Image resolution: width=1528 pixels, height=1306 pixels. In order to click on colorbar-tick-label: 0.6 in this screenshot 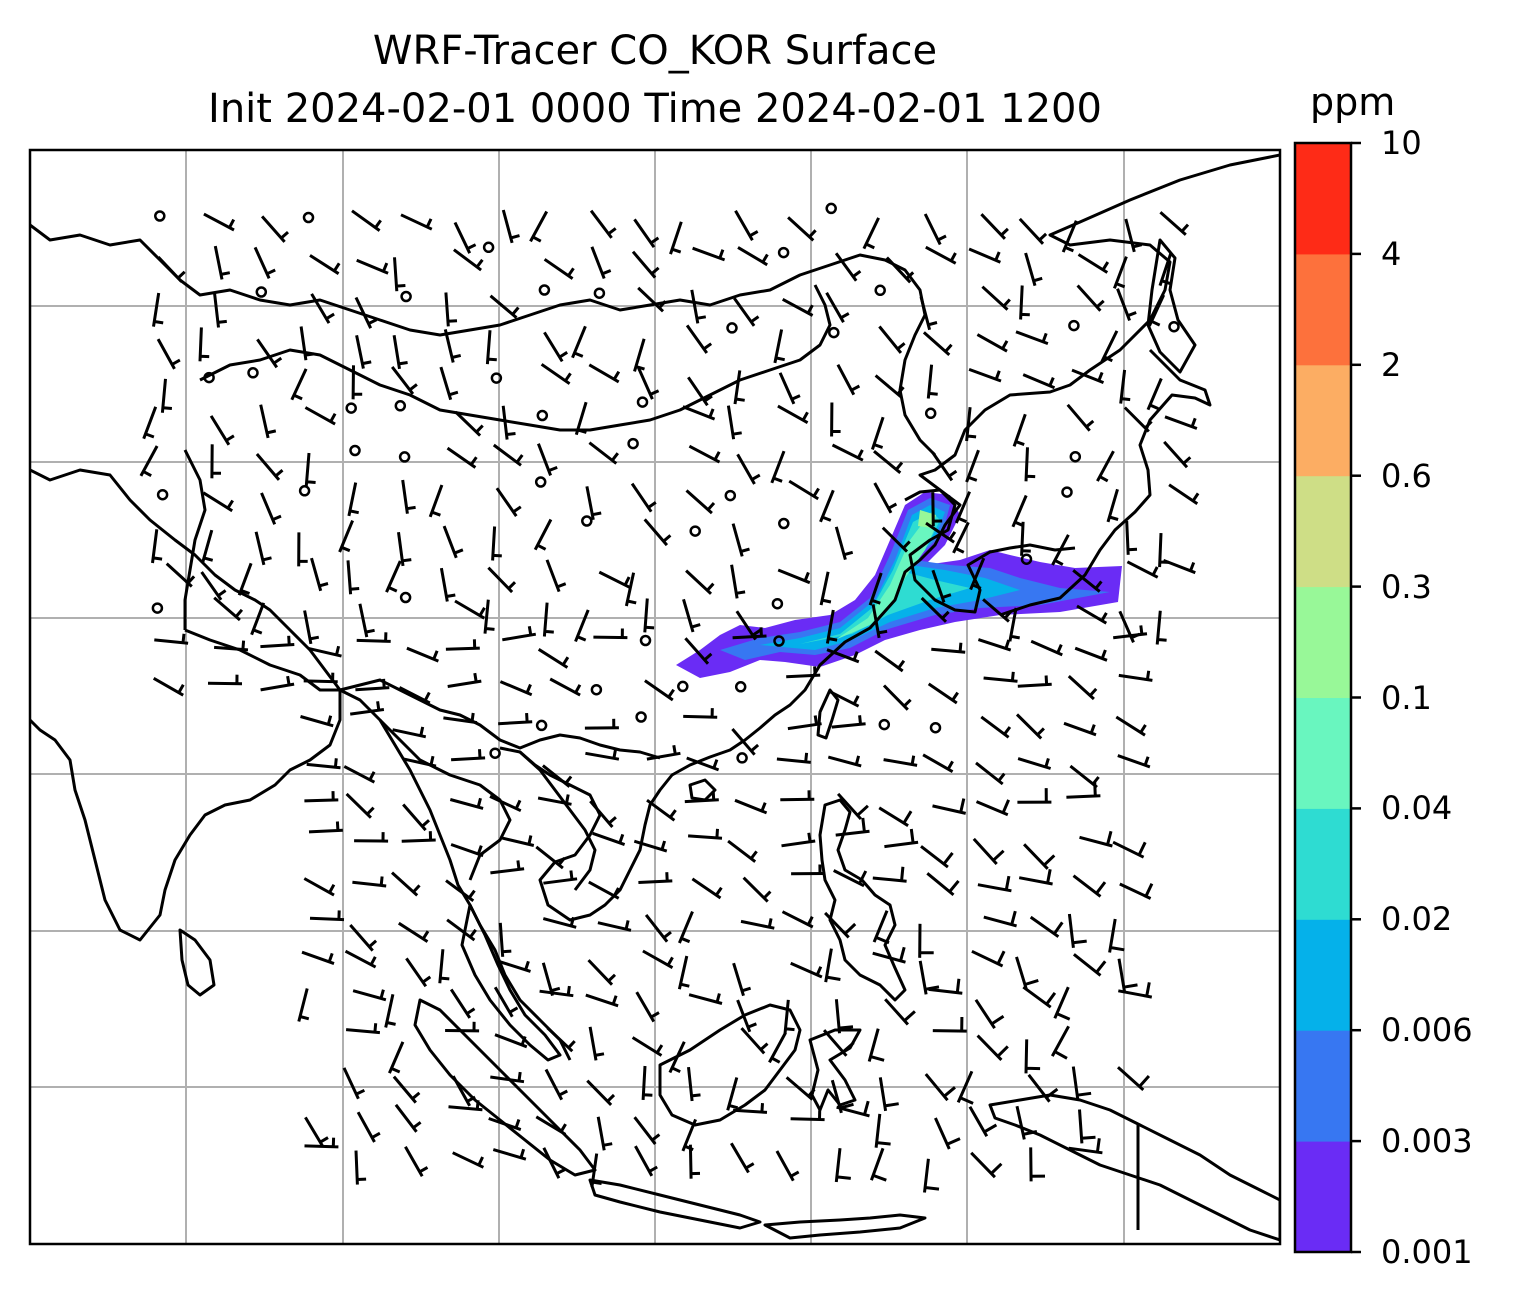, I will do `click(1406, 475)`.